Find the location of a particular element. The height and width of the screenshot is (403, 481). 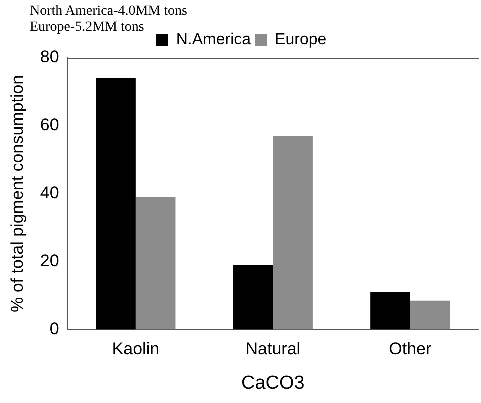

legend-label: Europe is located at coordinates (301, 39).